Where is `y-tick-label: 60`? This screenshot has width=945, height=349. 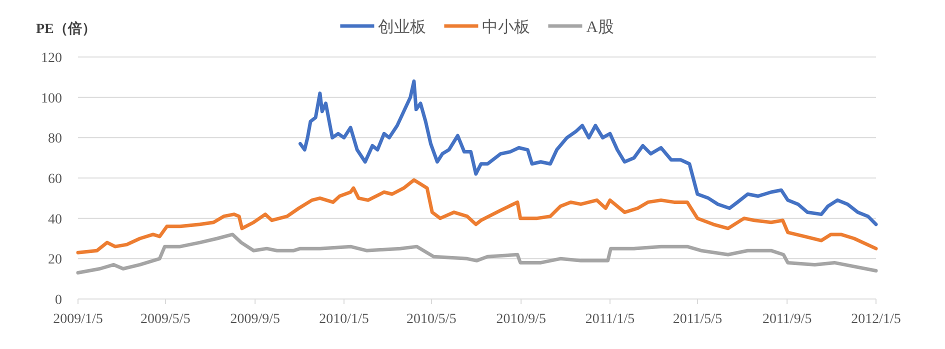 y-tick-label: 60 is located at coordinates (55, 179).